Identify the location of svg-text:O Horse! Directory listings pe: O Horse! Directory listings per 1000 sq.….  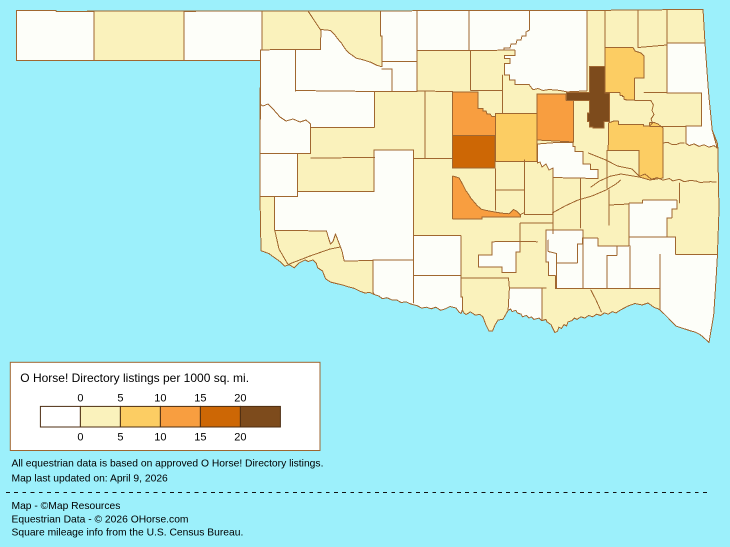
(134, 378).